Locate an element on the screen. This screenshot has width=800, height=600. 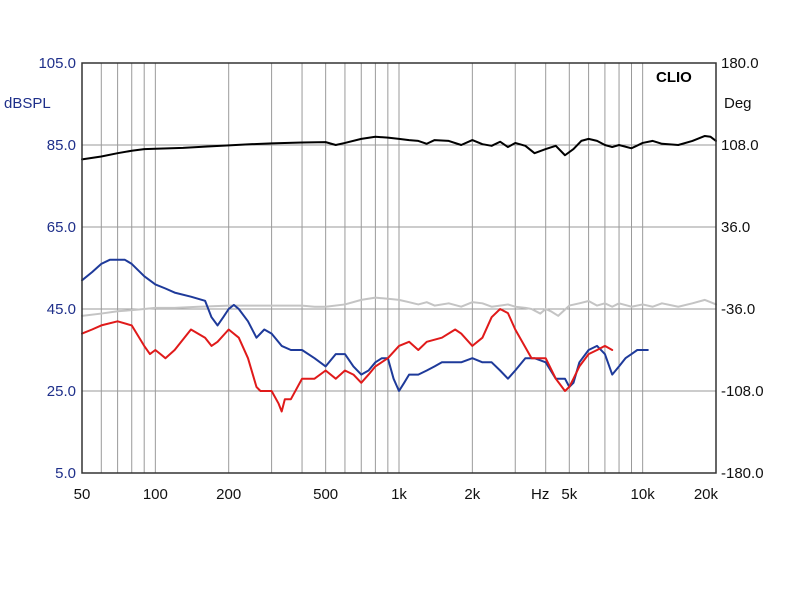
clio-brand-label: CLIO is located at coordinates (674, 77).